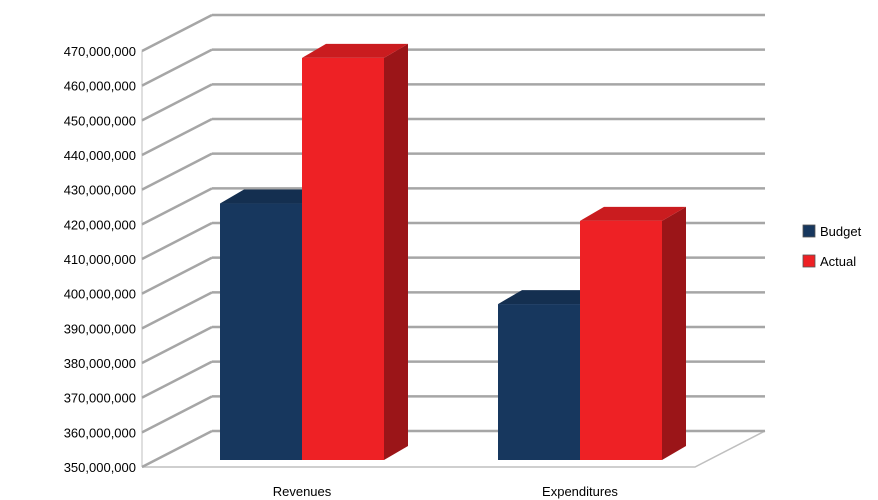 The height and width of the screenshot is (500, 878). Describe the element at coordinates (100, 328) in the screenshot. I see `y-tick-label: 390,000,000` at that location.